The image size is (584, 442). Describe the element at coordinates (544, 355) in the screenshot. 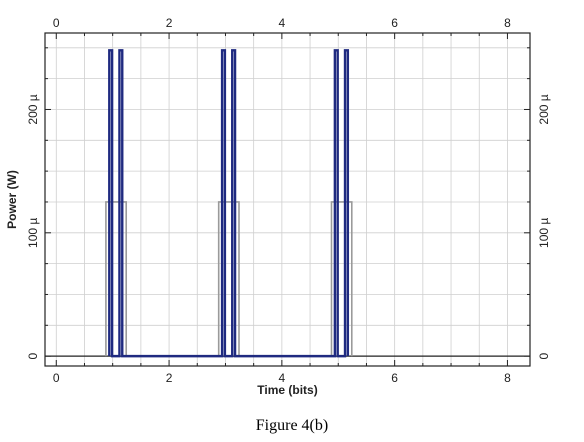

I see `y-tick-label-right: 0` at that location.